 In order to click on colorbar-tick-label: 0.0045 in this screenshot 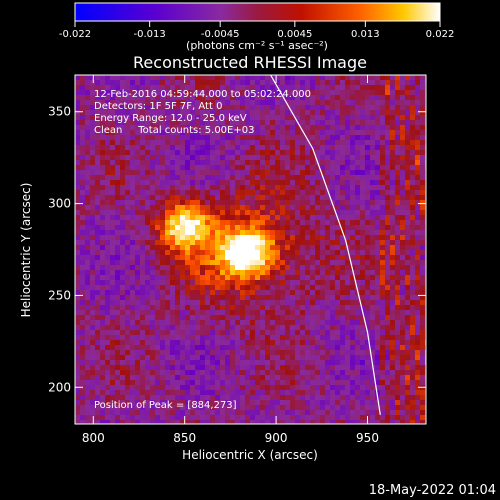, I will do `click(294, 34)`.